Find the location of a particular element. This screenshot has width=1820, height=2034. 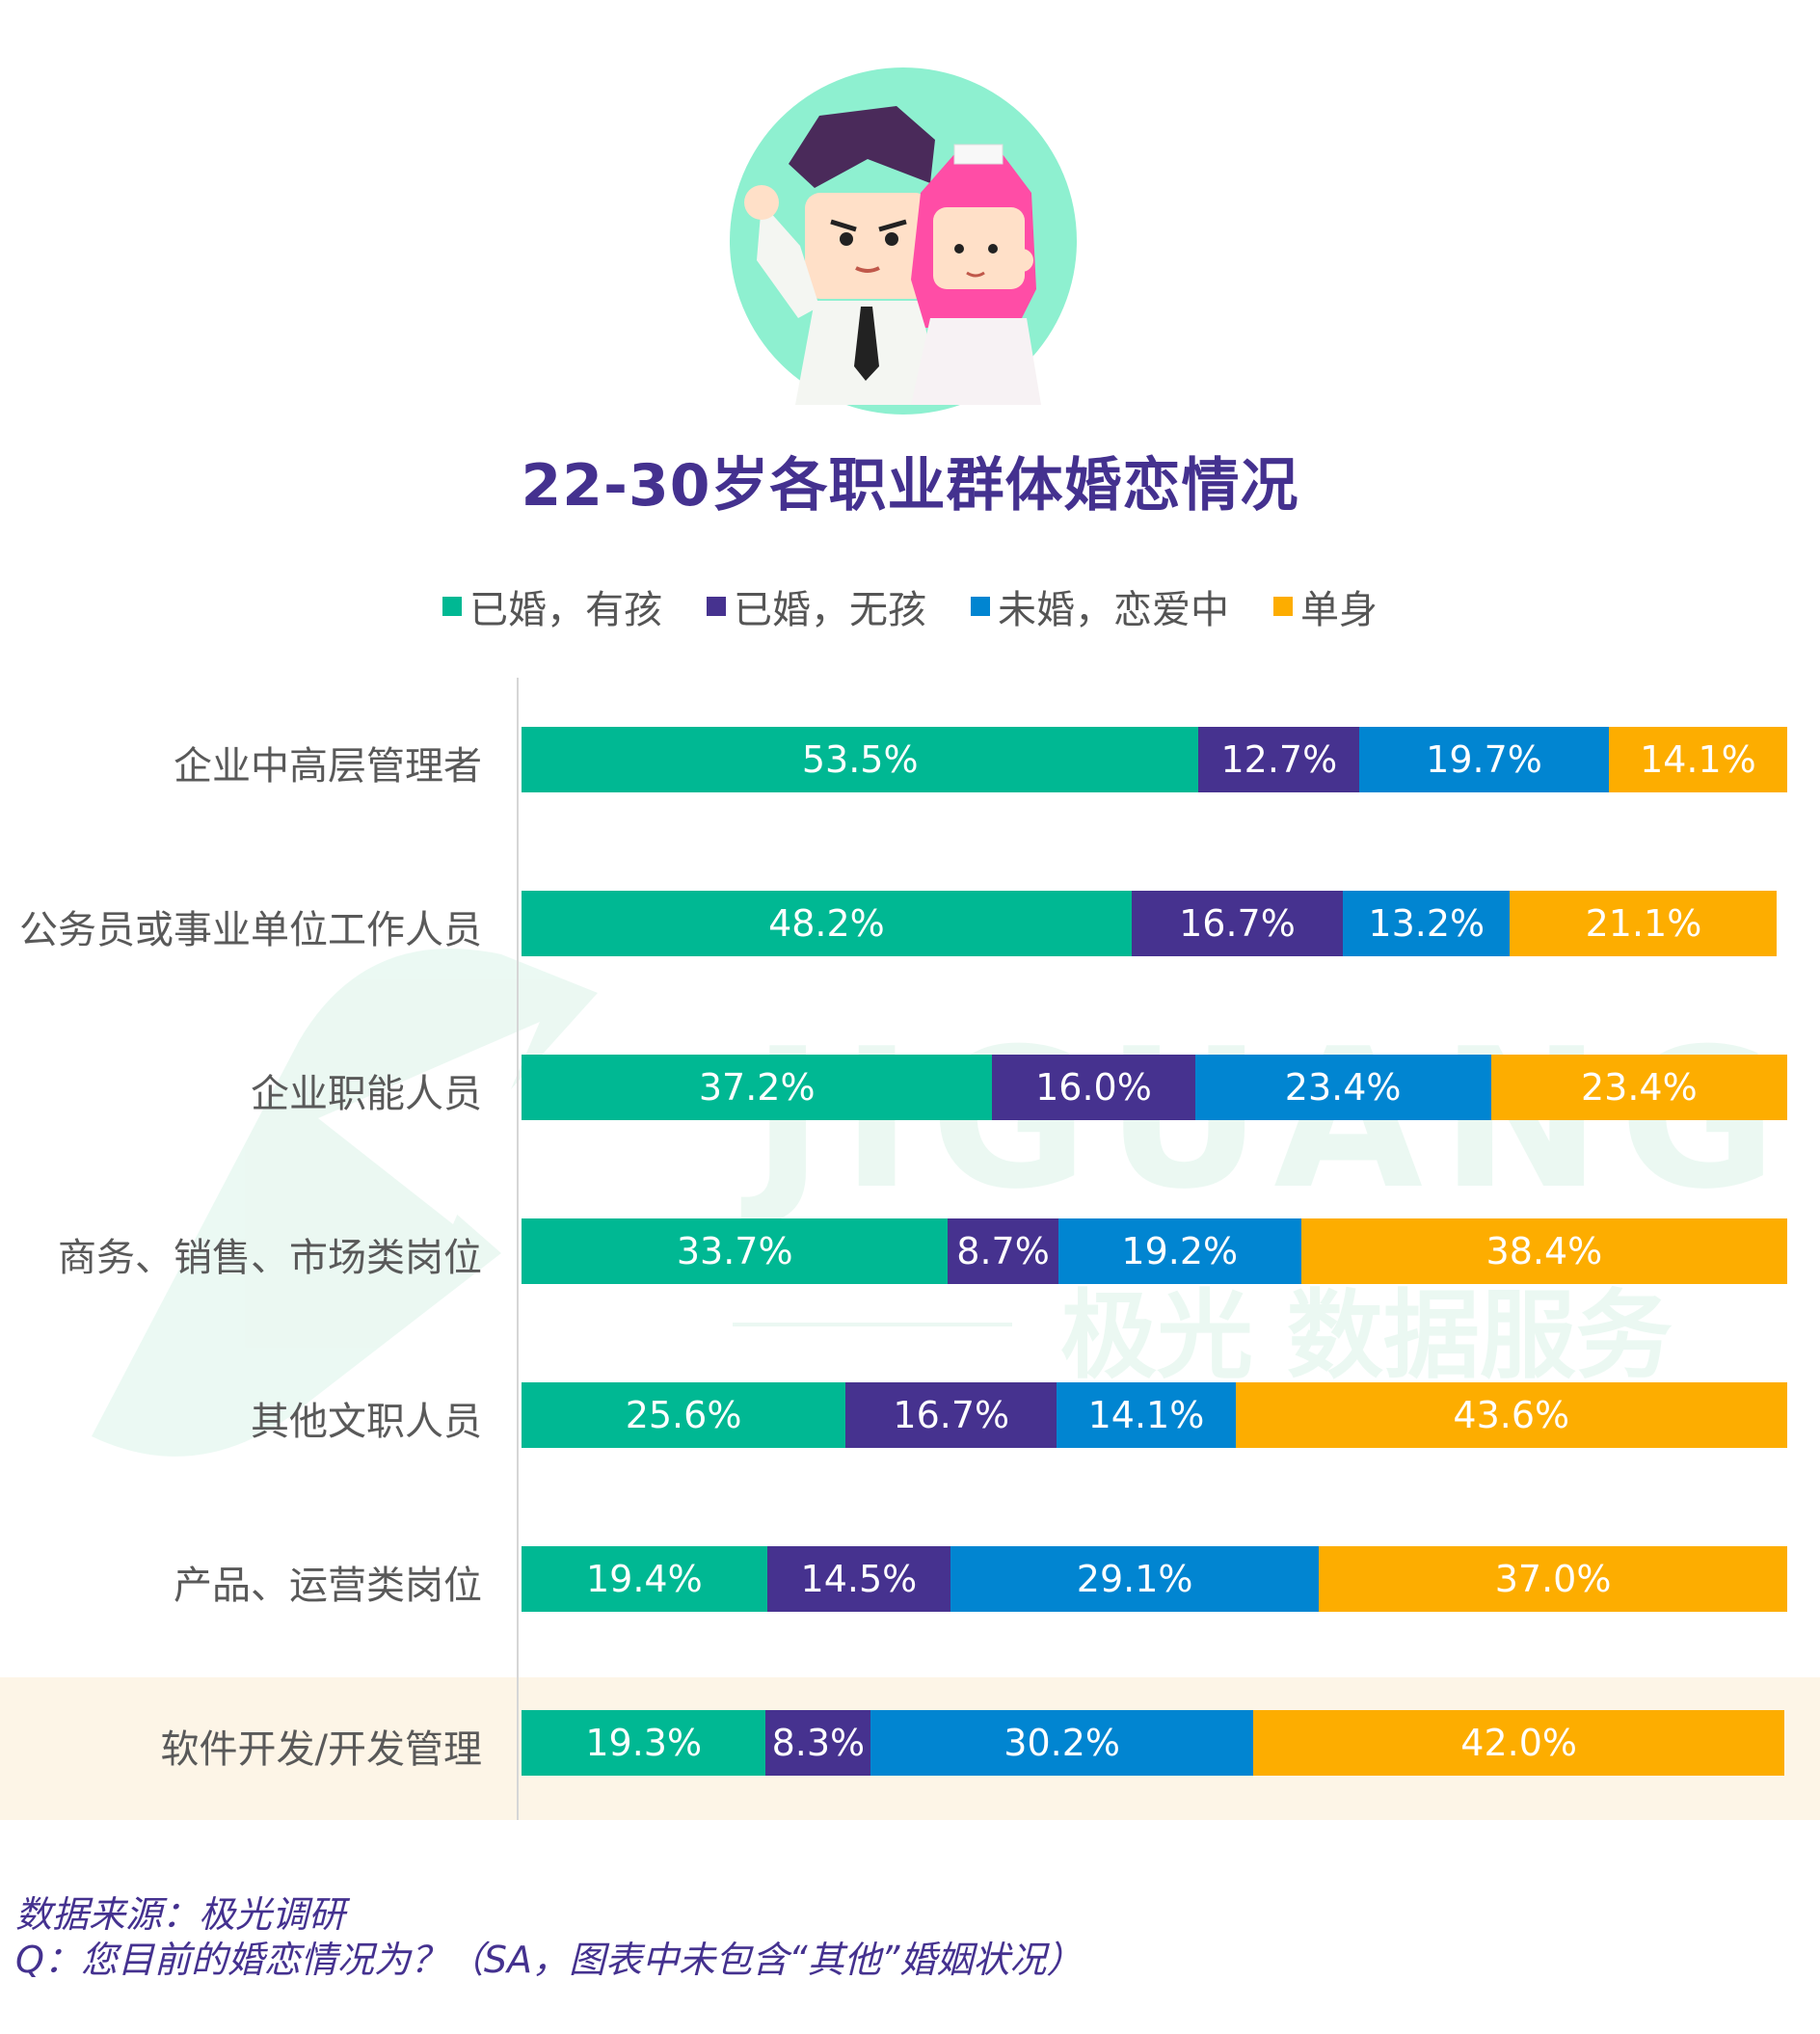

bar-segment: 30.2% is located at coordinates (1062, 1743).